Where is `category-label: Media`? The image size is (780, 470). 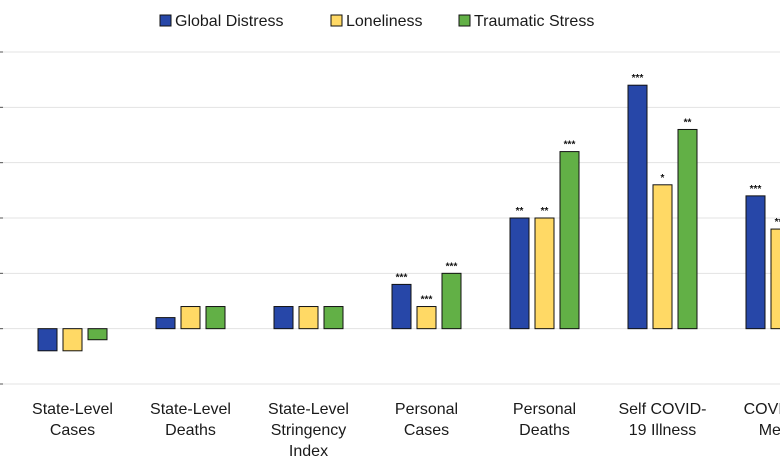
category-label: Media is located at coordinates (769, 430).